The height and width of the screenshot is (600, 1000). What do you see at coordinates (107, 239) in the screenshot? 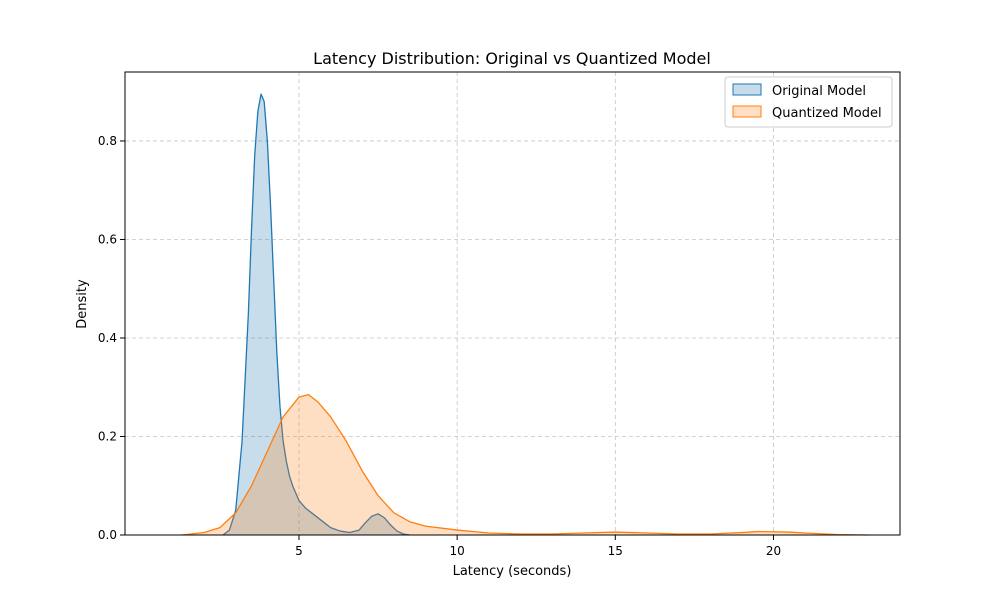
I see `y-tick-label-0.6: 0.6` at bounding box center [107, 239].